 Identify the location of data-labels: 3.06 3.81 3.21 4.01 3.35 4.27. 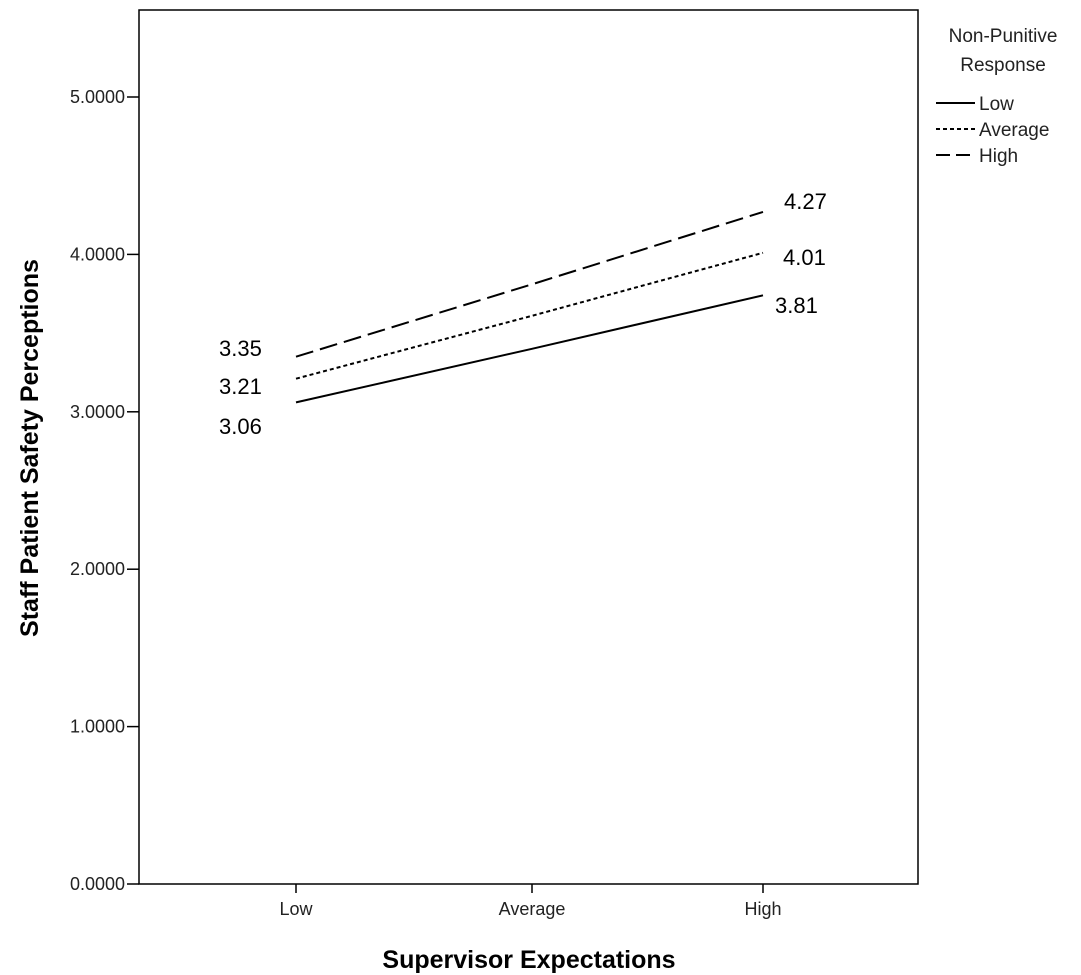
(523, 314).